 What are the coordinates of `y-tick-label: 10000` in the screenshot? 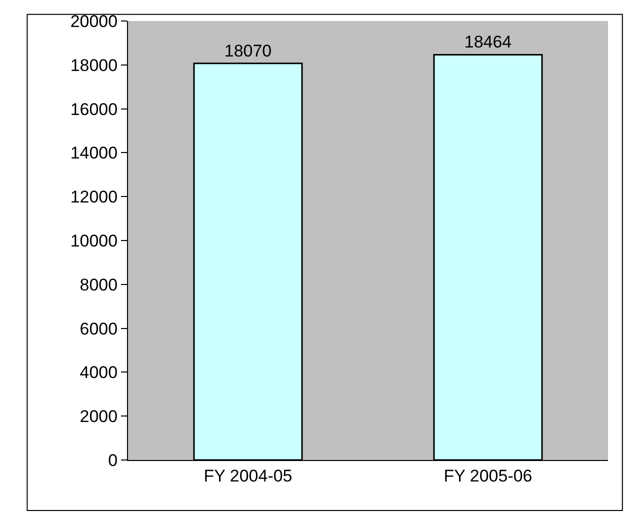 It's located at (94, 240).